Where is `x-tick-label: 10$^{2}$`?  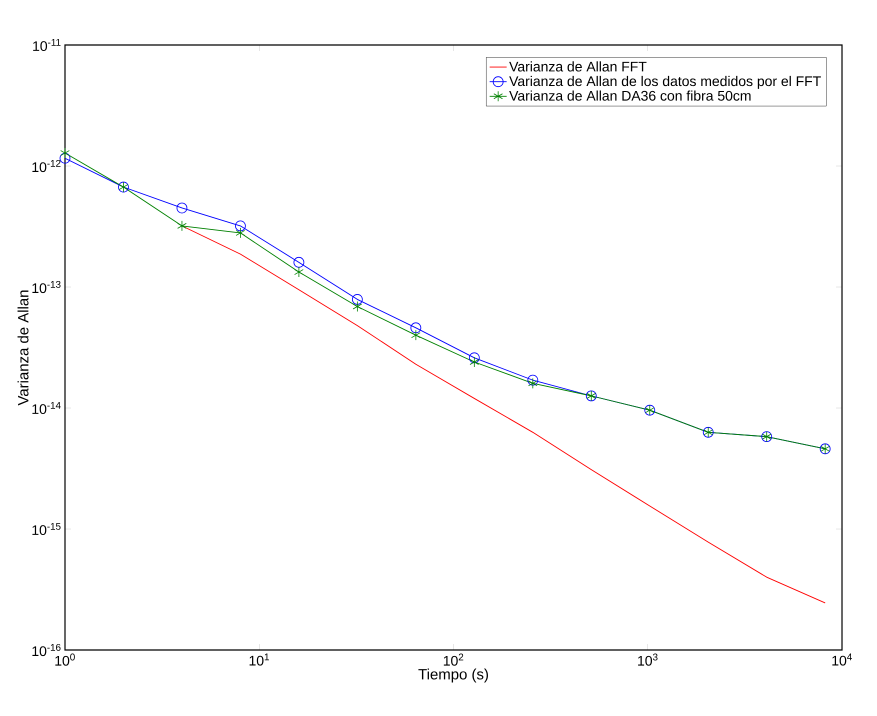 x-tick-label: 10$^{2}$ is located at coordinates (454, 660).